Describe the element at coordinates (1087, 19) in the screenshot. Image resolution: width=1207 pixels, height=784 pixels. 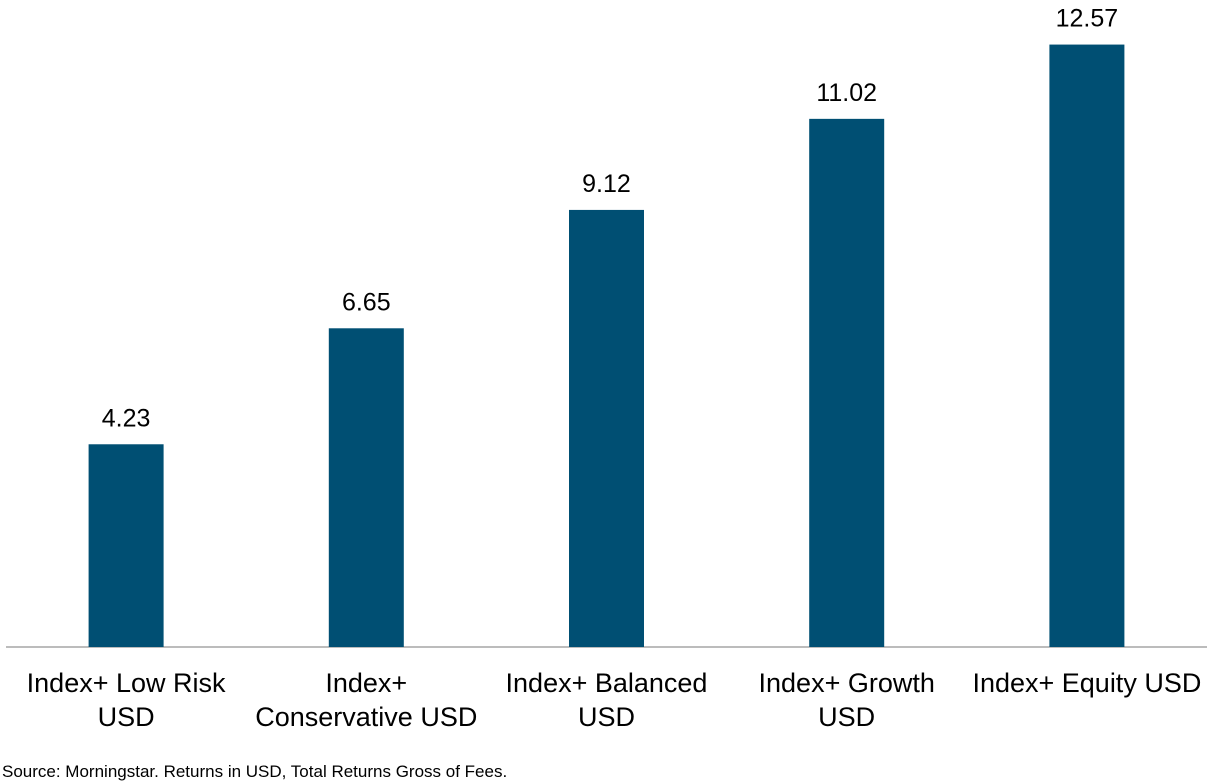
I see `data-label: 12.57` at that location.